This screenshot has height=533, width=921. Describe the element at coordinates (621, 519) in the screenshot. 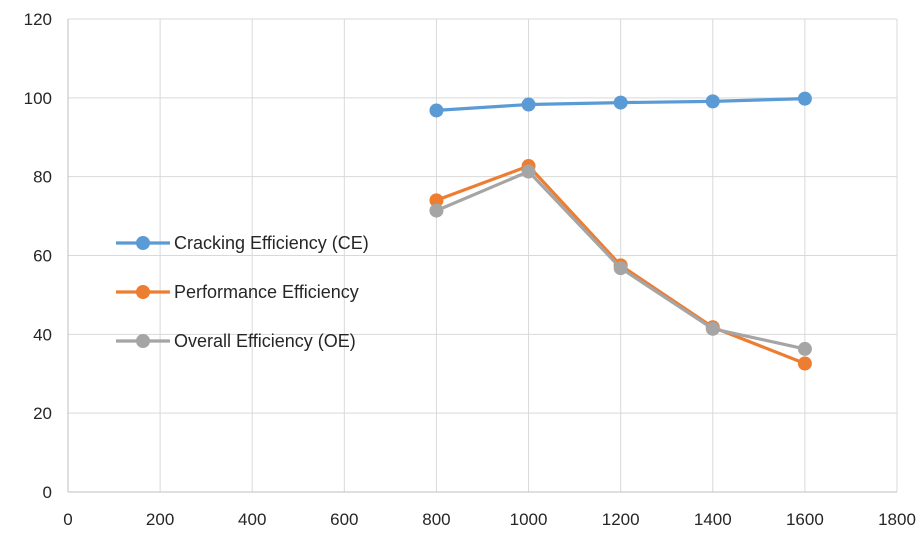

I see `x-tick-label: 1200` at that location.